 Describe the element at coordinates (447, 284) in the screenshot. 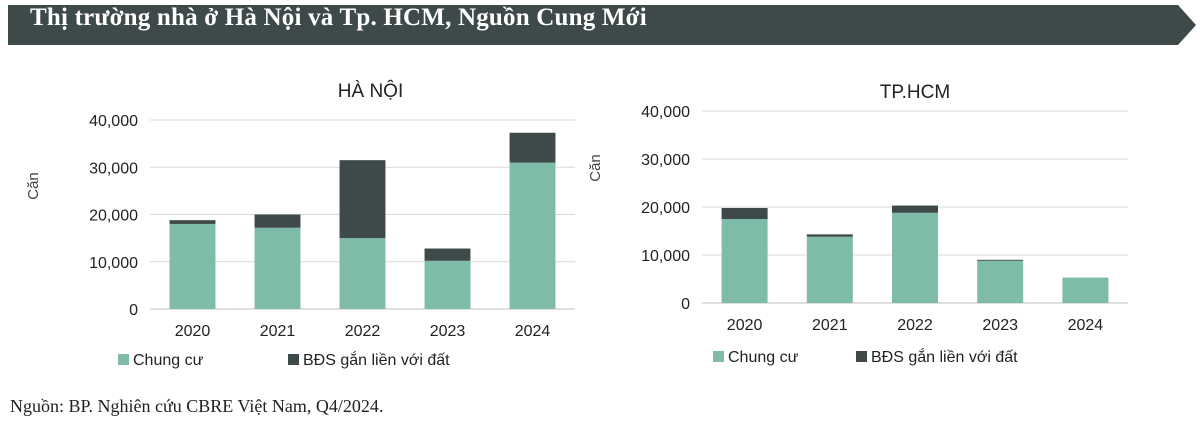

I see `hanoi-bar-chung-cu-2023` at that location.